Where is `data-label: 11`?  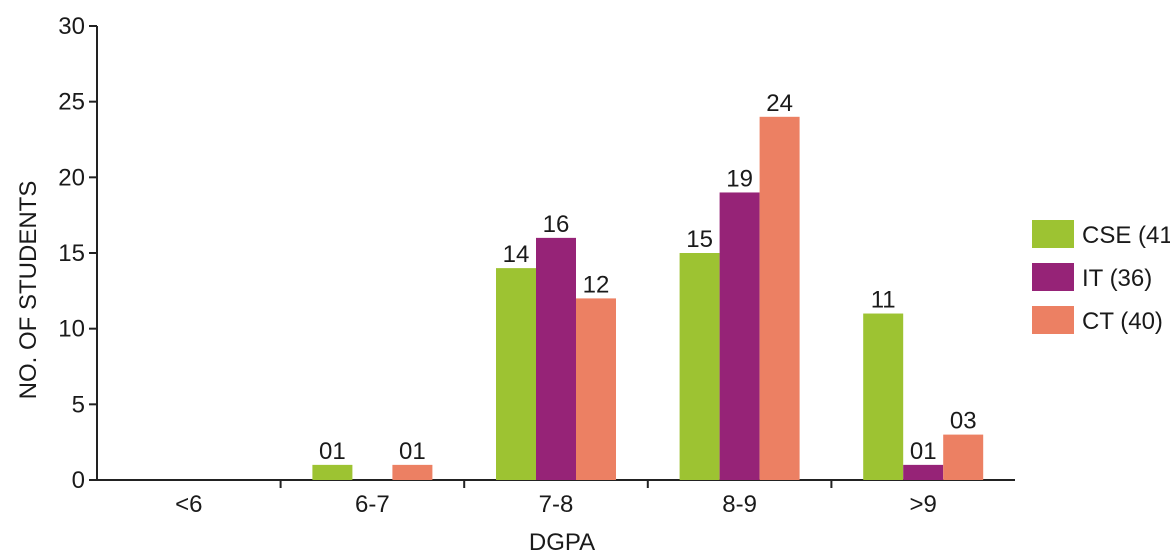
data-label: 11 is located at coordinates (883, 300).